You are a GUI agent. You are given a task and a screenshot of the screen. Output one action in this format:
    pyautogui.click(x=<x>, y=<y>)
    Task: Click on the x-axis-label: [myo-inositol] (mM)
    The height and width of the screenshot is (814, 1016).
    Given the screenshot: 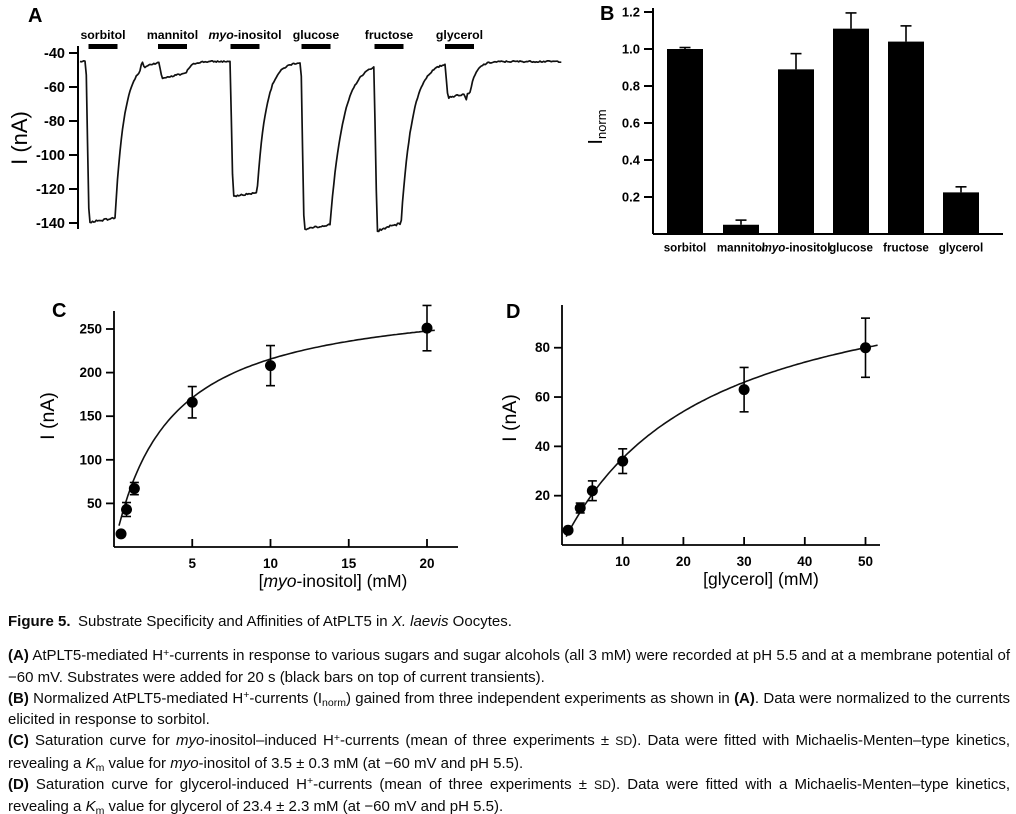 What is the action you would take?
    pyautogui.click(x=333, y=581)
    